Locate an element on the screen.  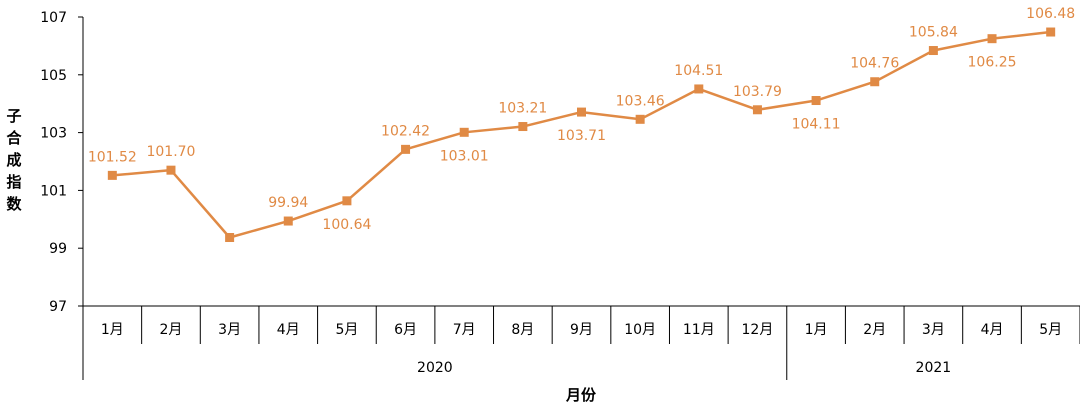
y-tick-label: 107 is located at coordinates (53, 18).